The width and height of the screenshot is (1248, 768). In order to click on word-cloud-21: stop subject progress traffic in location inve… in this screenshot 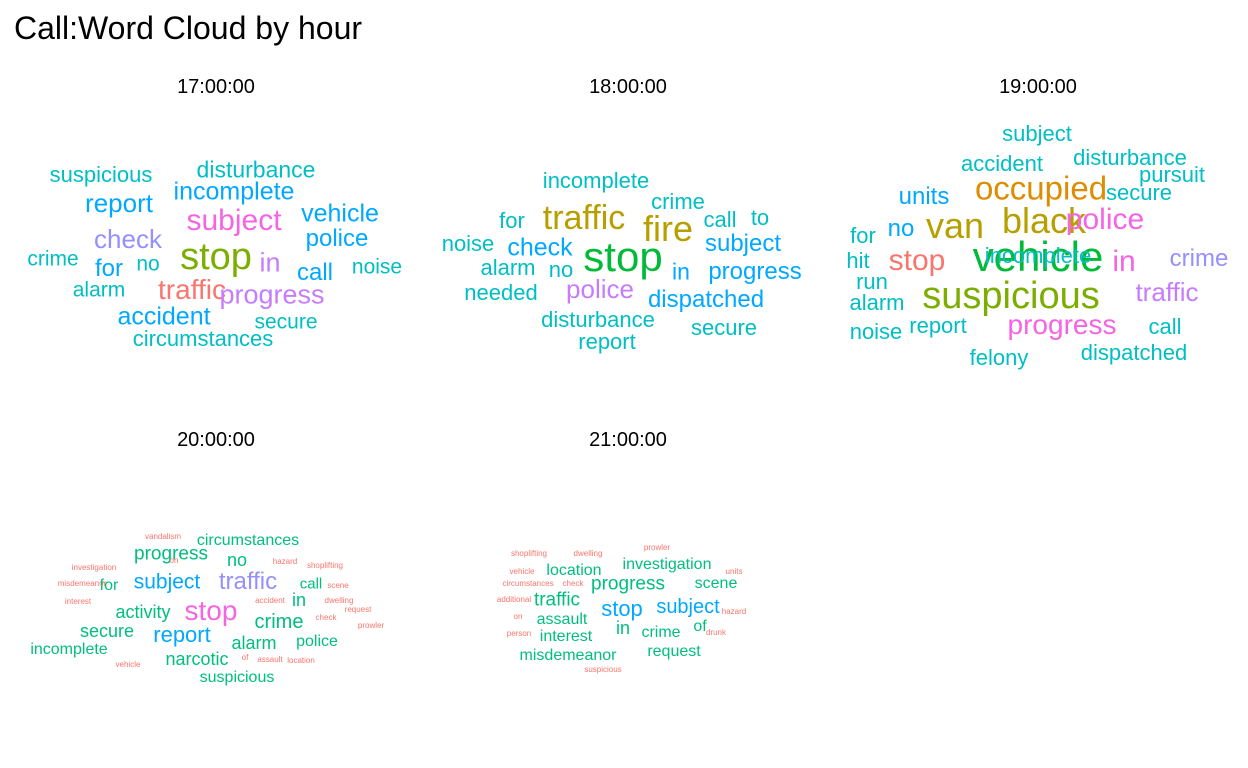, I will do `click(628, 589)`.